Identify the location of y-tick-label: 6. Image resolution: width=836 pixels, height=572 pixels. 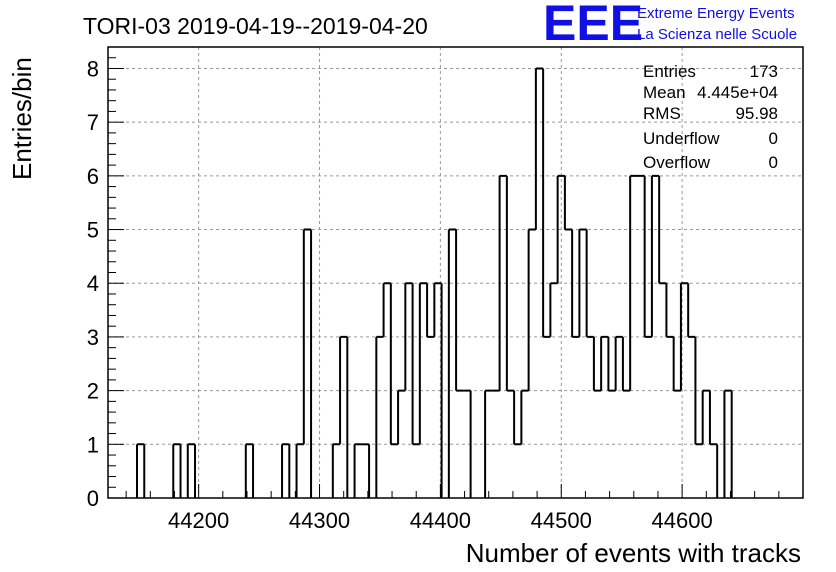
(93, 176).